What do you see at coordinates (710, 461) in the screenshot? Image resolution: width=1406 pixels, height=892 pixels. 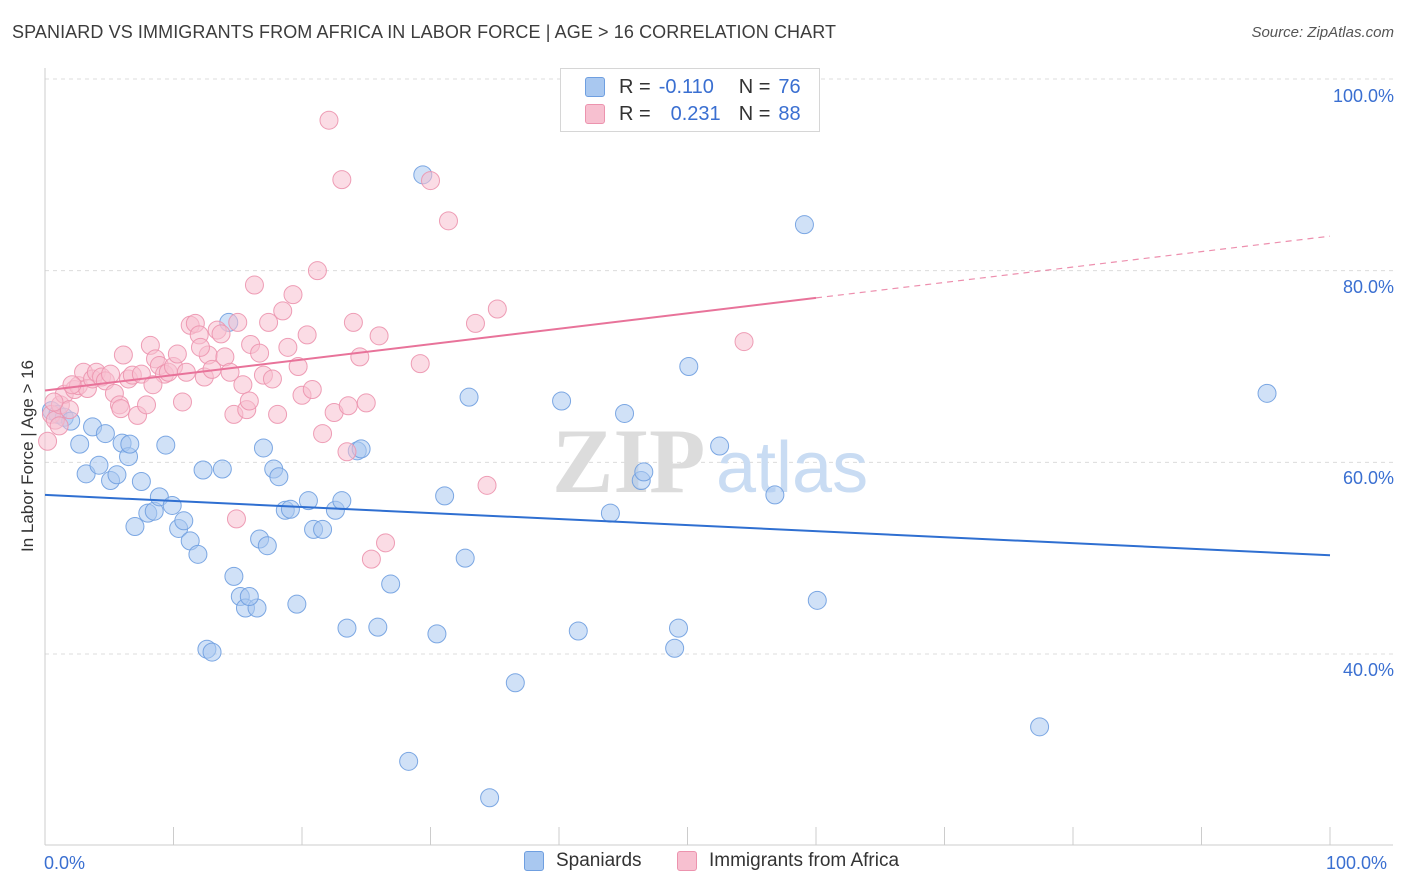 I see `watermark: ZIP atlas` at bounding box center [710, 461].